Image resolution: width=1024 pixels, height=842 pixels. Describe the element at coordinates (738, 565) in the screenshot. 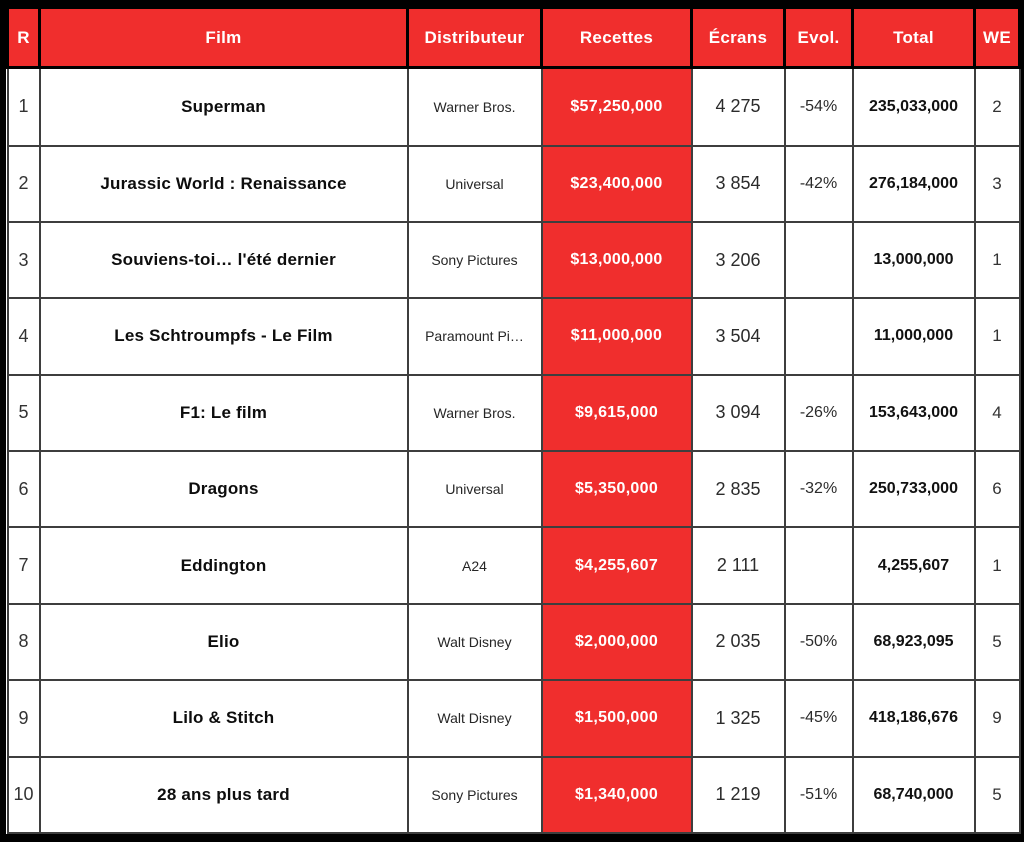

I see `cell-screens: 2 111` at that location.